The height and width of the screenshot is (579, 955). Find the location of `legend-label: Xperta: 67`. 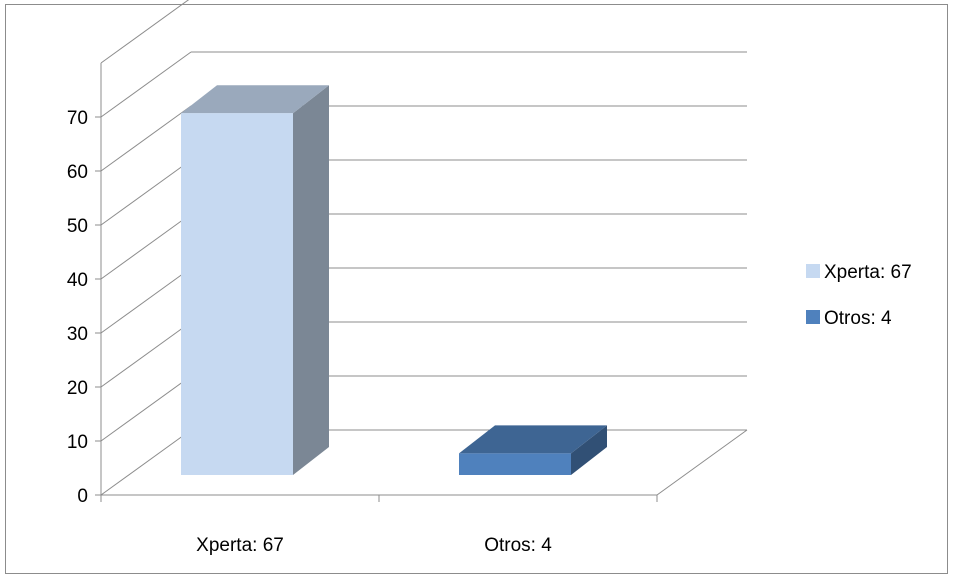

legend-label: Xperta: 67 is located at coordinates (868, 272).